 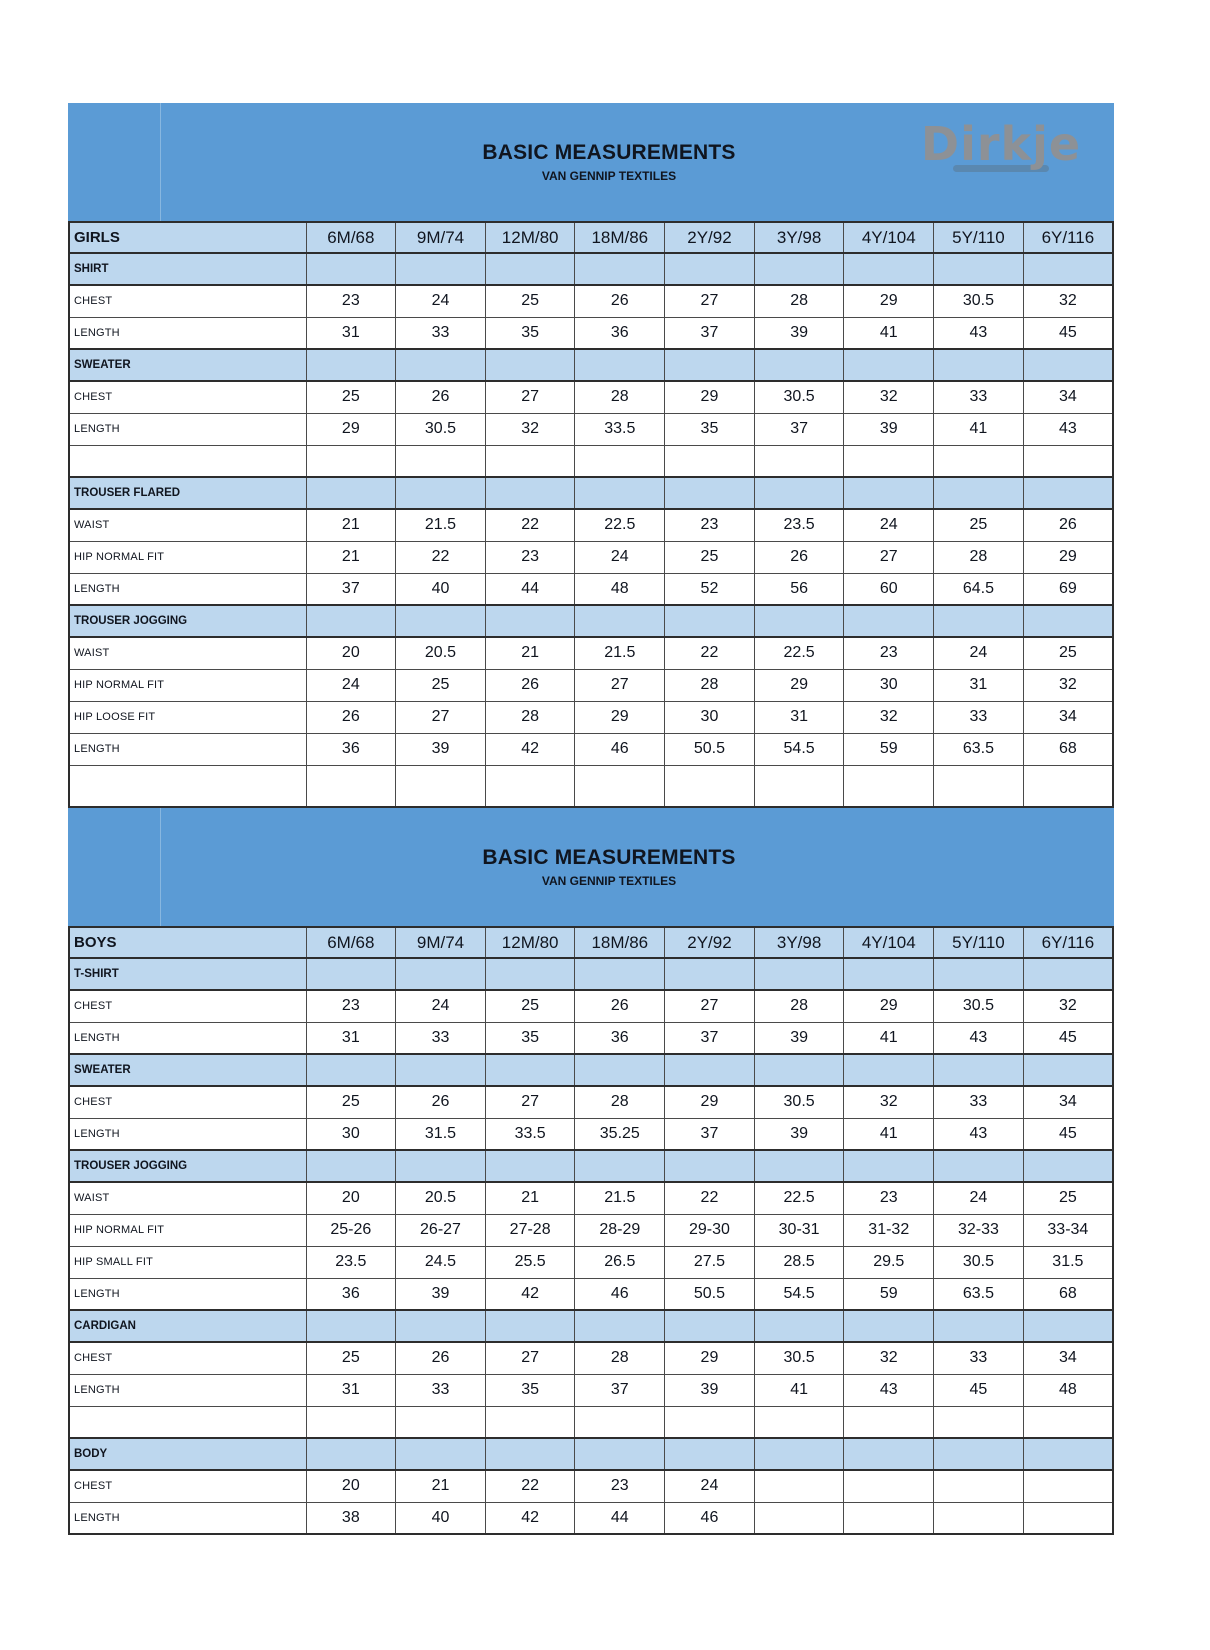 What do you see at coordinates (187, 493) in the screenshot?
I see `section-label: TROUSER FLARED` at bounding box center [187, 493].